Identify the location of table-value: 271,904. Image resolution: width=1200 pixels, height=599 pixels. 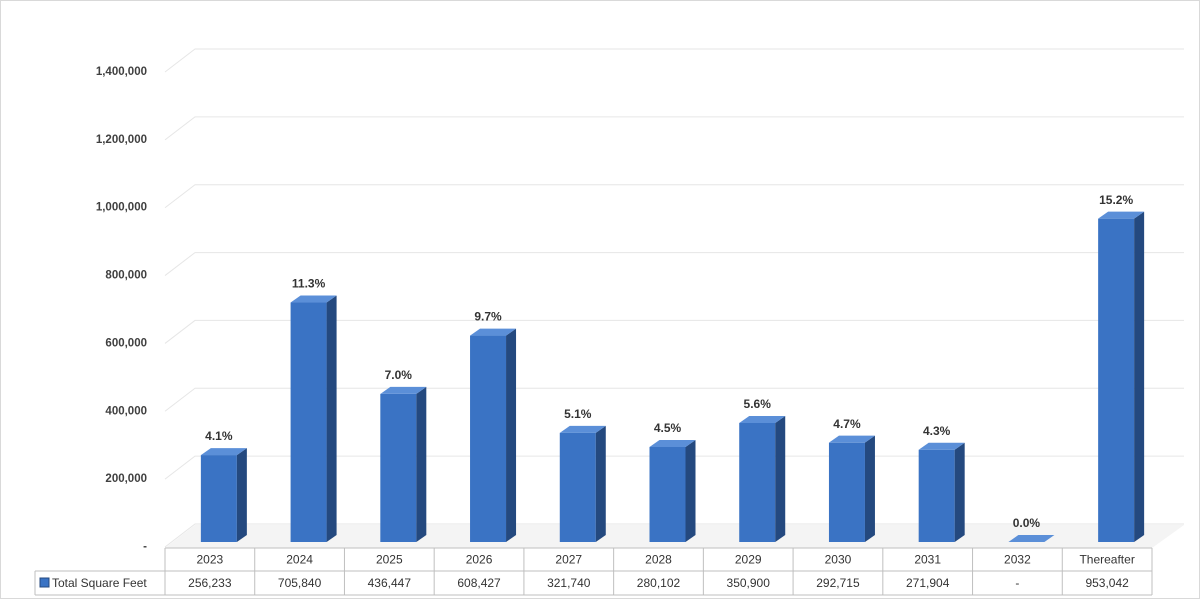
(928, 583).